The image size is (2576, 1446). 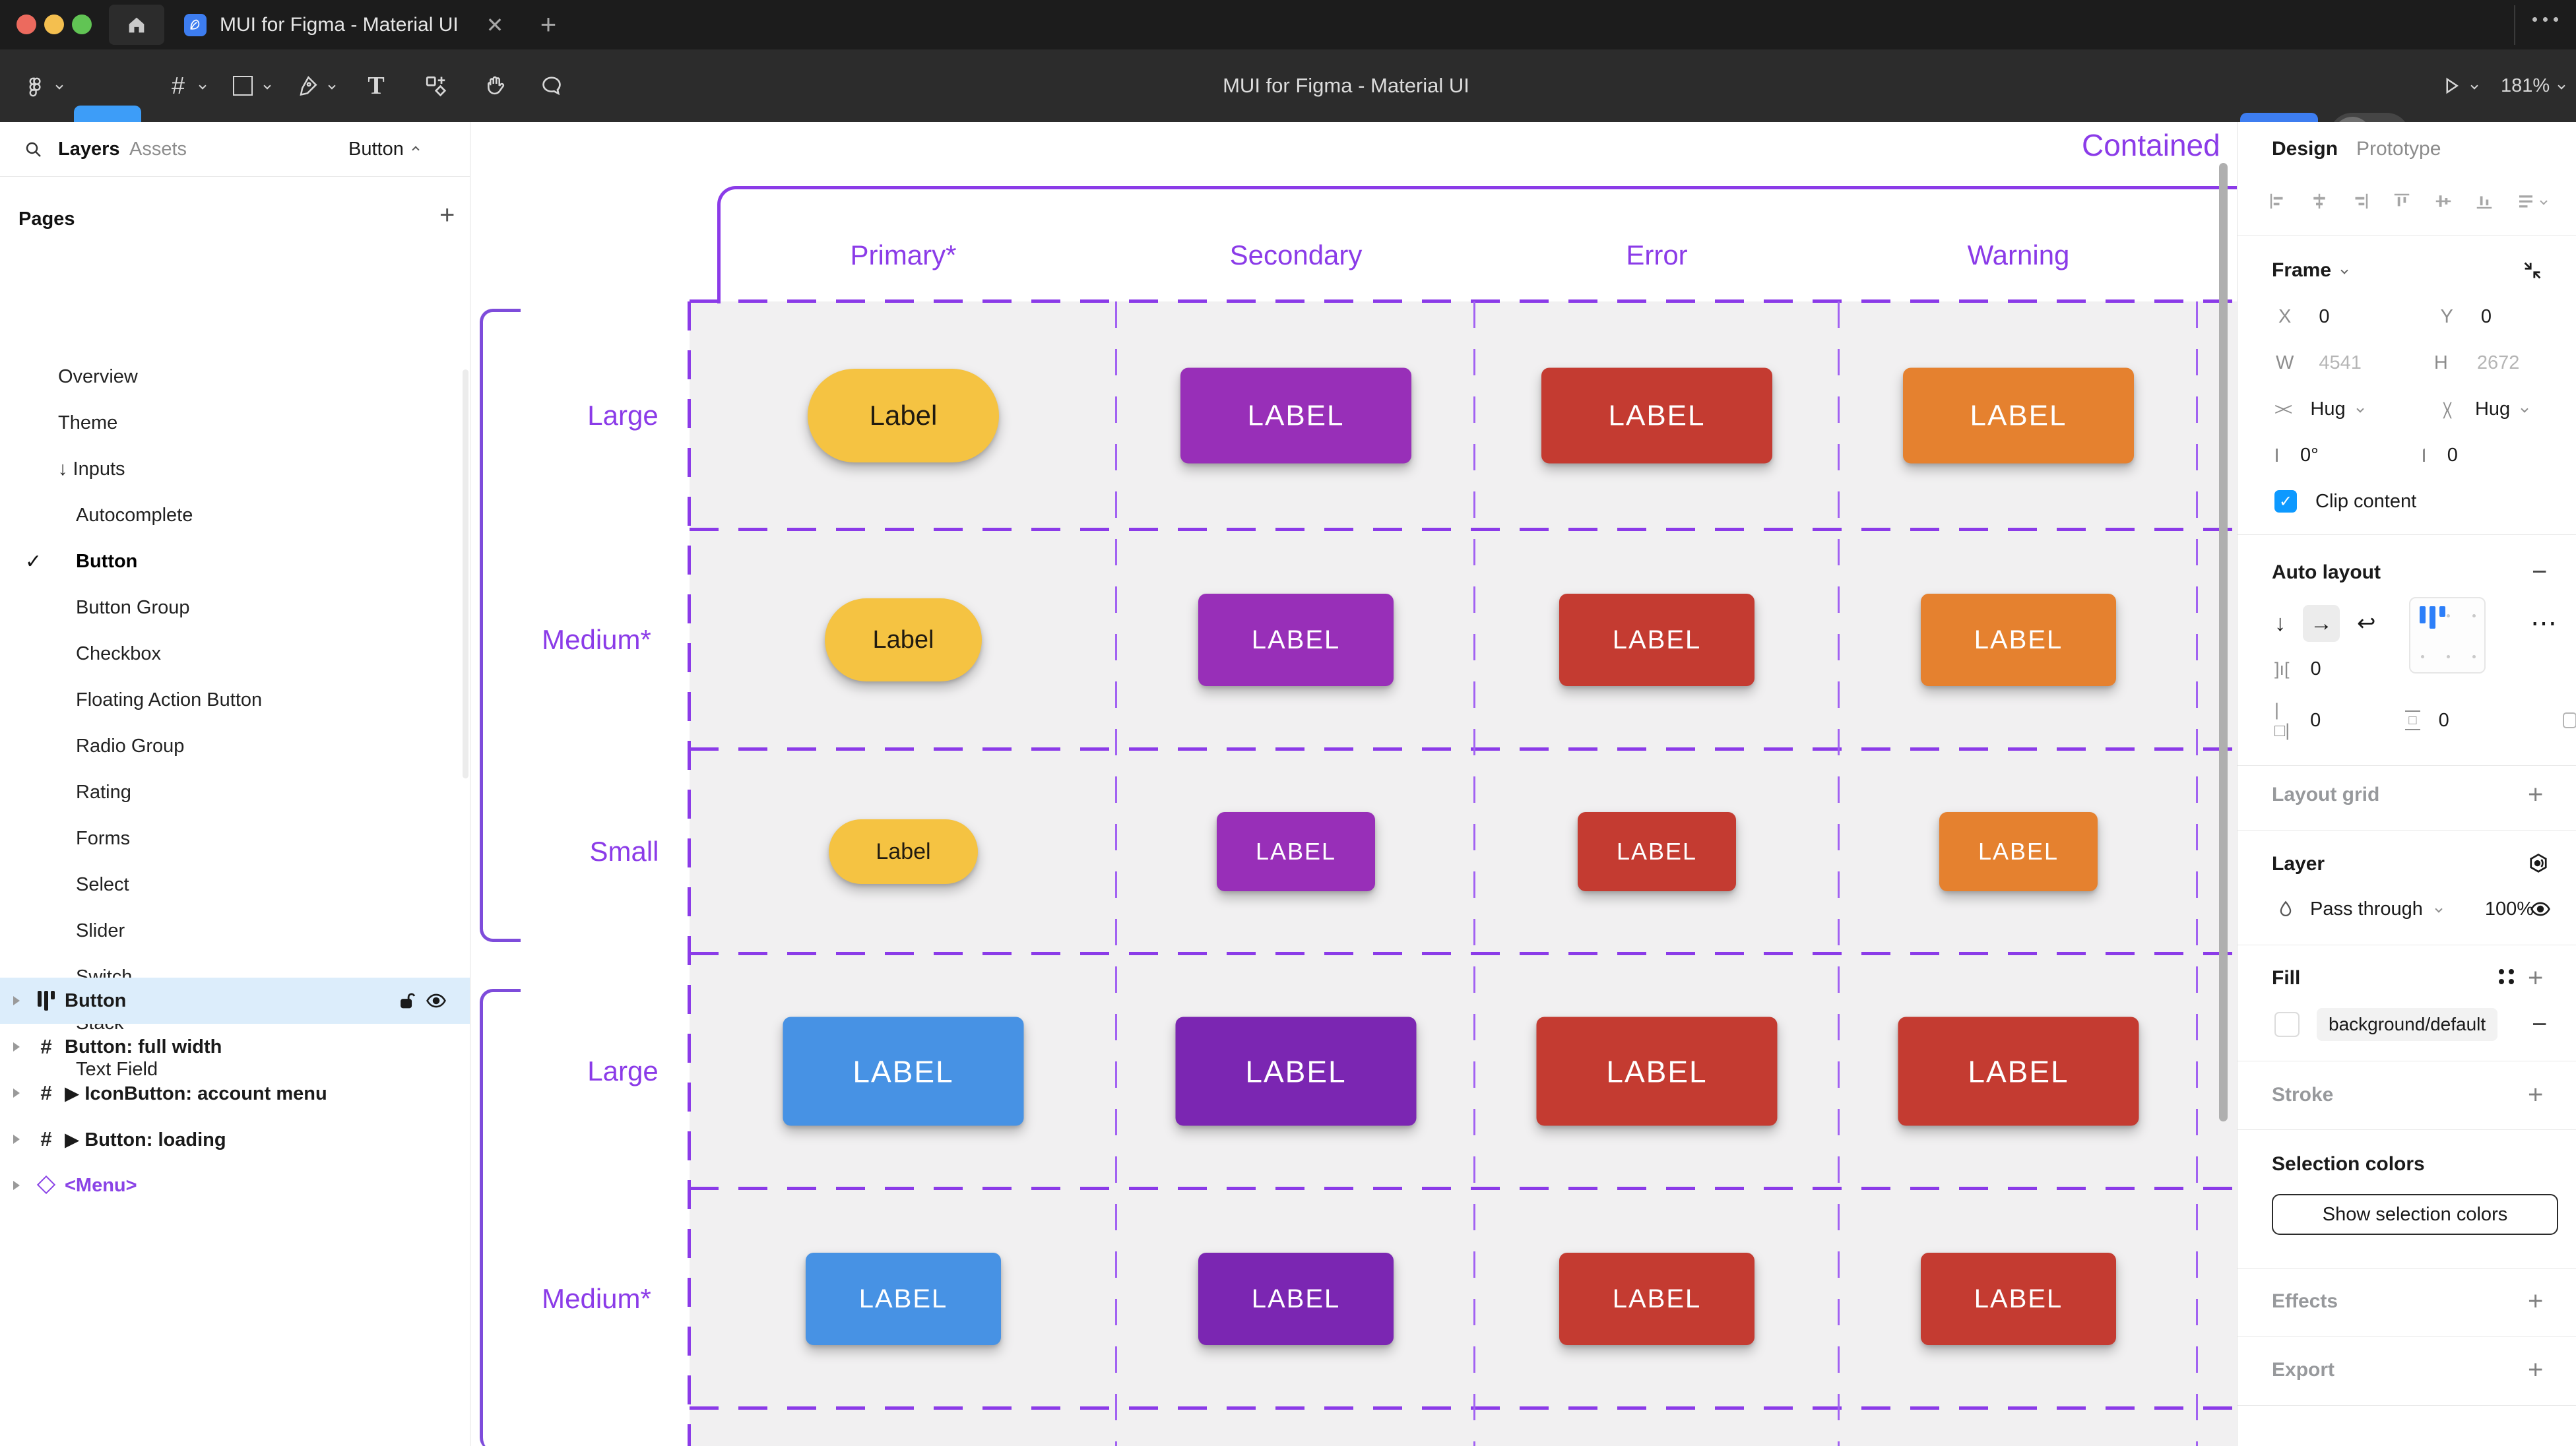 I want to click on align-left-icon, so click(x=2278, y=201).